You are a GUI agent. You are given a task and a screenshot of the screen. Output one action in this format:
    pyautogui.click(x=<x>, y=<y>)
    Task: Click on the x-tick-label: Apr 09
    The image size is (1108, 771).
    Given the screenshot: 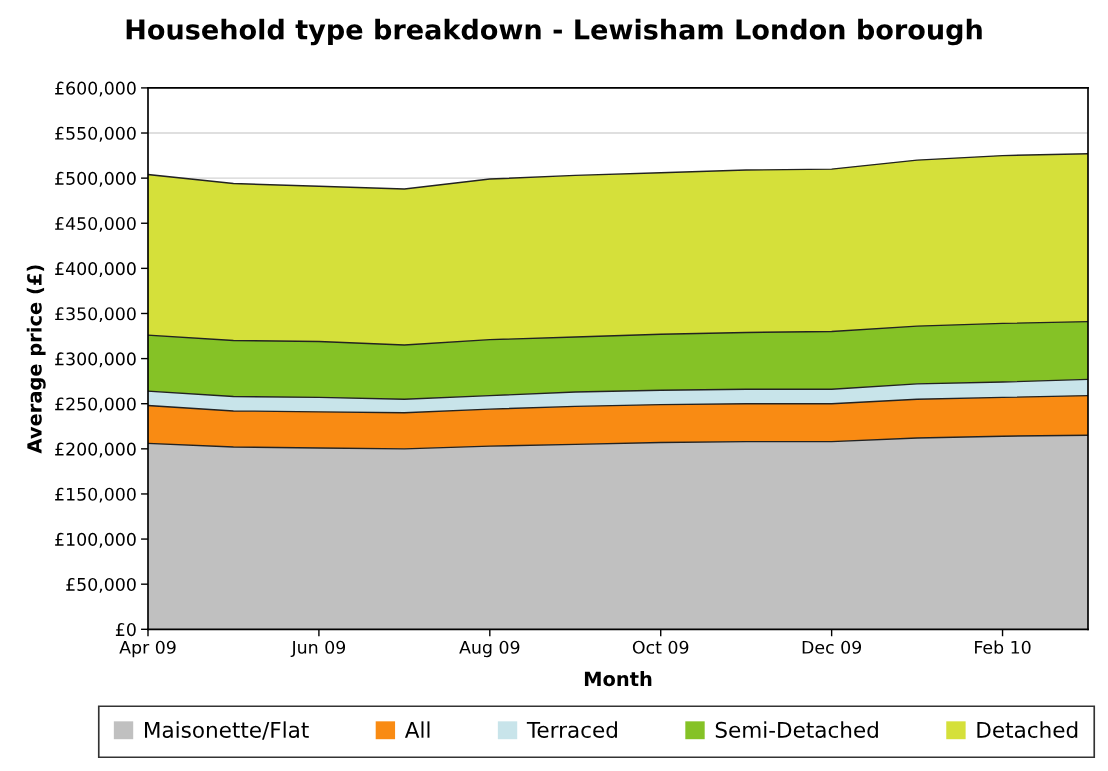 What is the action you would take?
    pyautogui.click(x=147, y=649)
    